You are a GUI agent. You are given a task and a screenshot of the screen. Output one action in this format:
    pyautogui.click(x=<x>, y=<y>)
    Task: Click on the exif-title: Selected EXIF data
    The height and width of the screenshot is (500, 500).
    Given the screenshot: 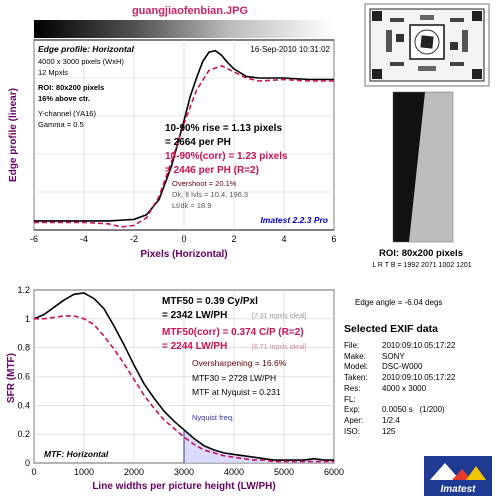 What is the action you would take?
    pyautogui.click(x=391, y=329)
    